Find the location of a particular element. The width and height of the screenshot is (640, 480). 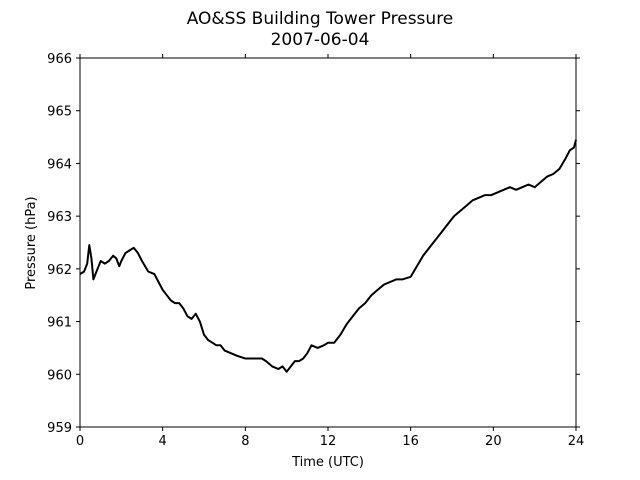

y-tick-label-6: 965 is located at coordinates (59, 112).